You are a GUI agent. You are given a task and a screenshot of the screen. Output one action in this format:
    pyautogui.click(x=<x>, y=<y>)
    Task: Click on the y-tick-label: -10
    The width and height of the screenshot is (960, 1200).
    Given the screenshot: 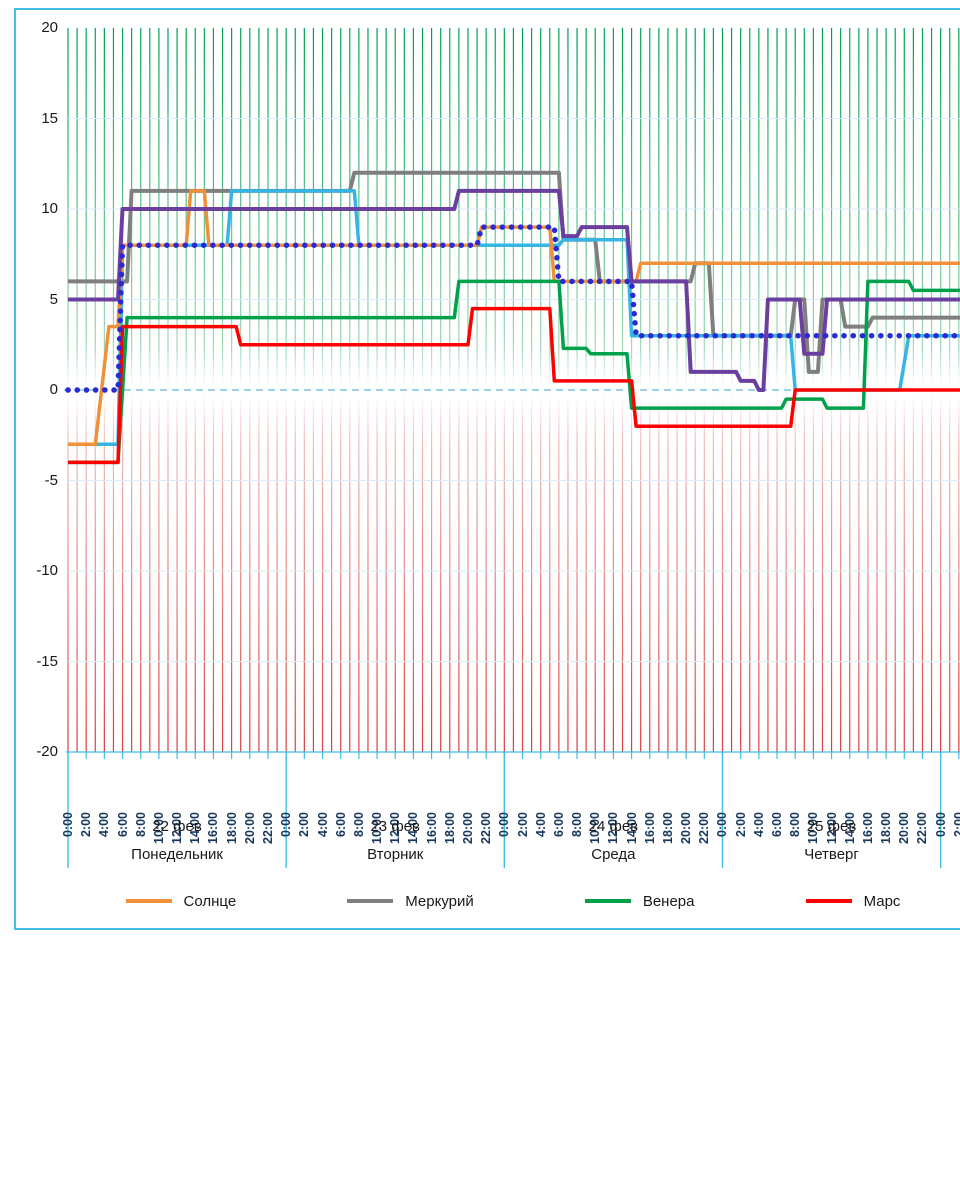 What is the action you would take?
    pyautogui.click(x=47, y=570)
    